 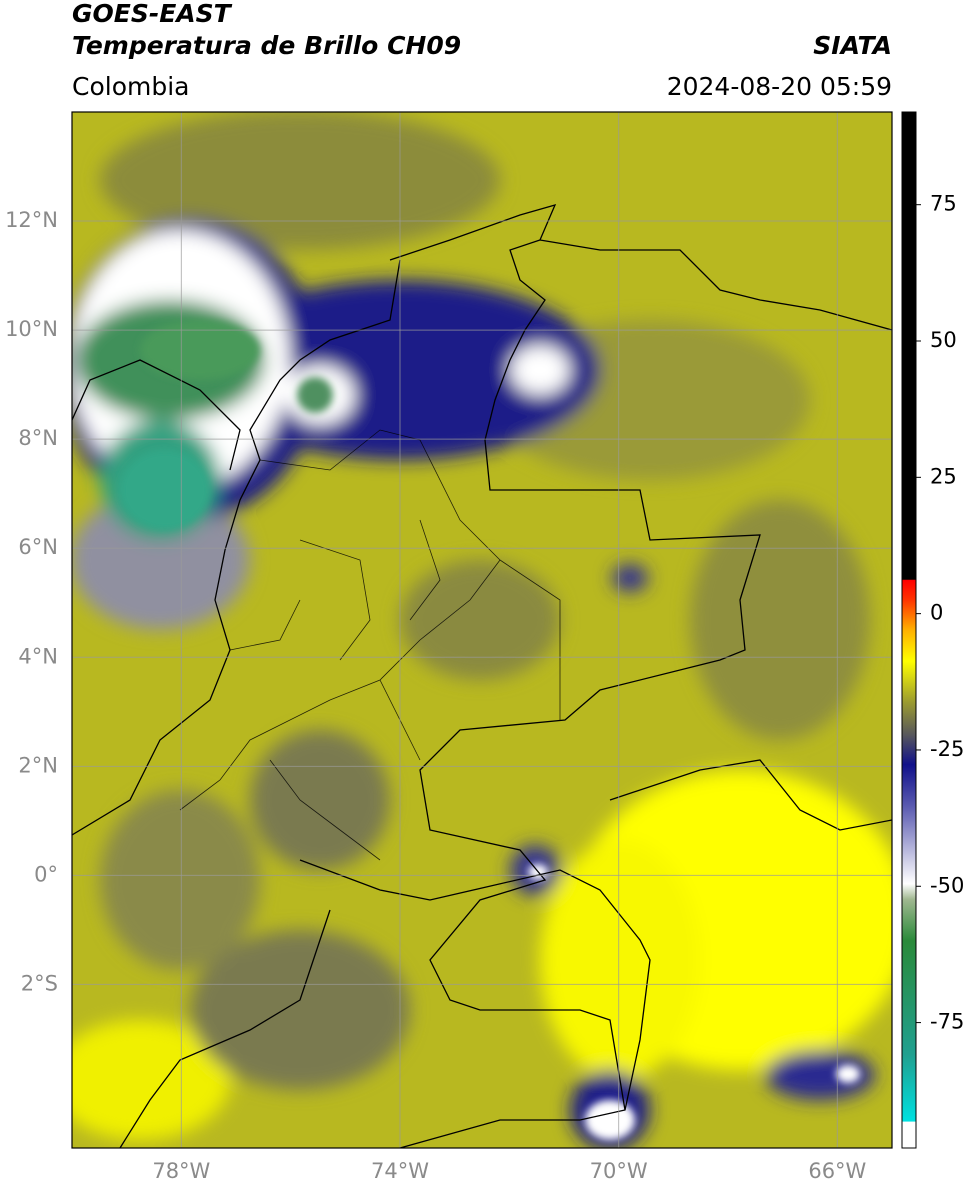 What do you see at coordinates (46, 874) in the screenshot?
I see `lat-tick-label: 0°` at bounding box center [46, 874].